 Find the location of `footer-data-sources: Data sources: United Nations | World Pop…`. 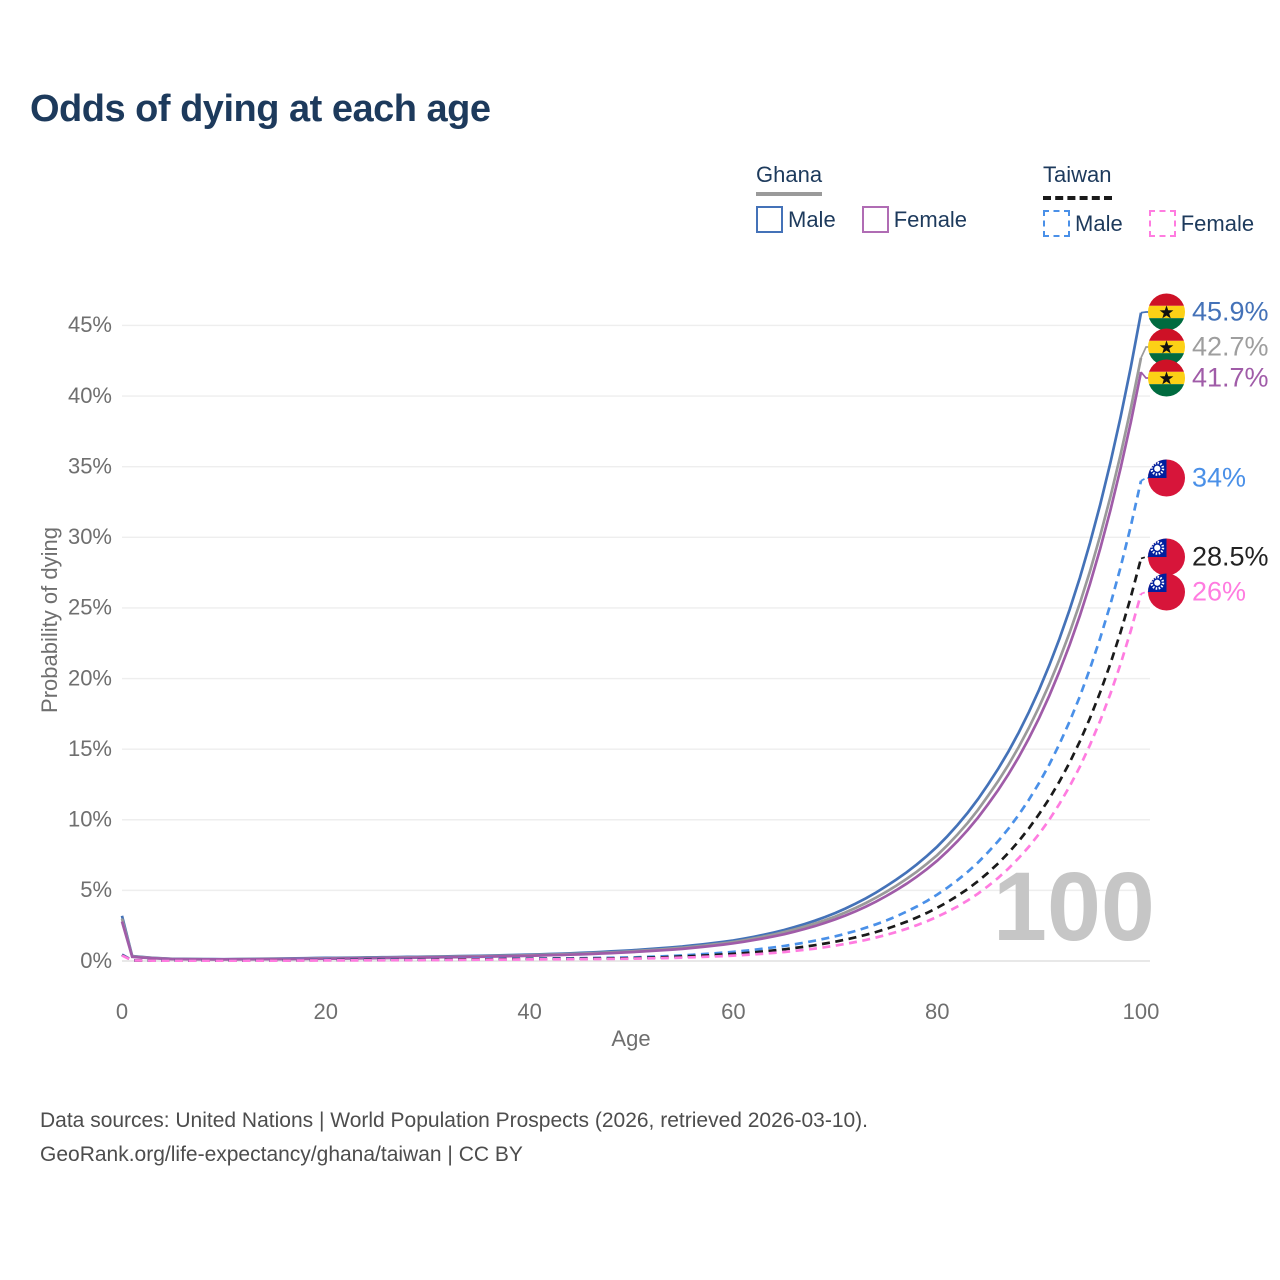

footer-data-sources: Data sources: United Nations | World Pop… is located at coordinates (454, 1120).